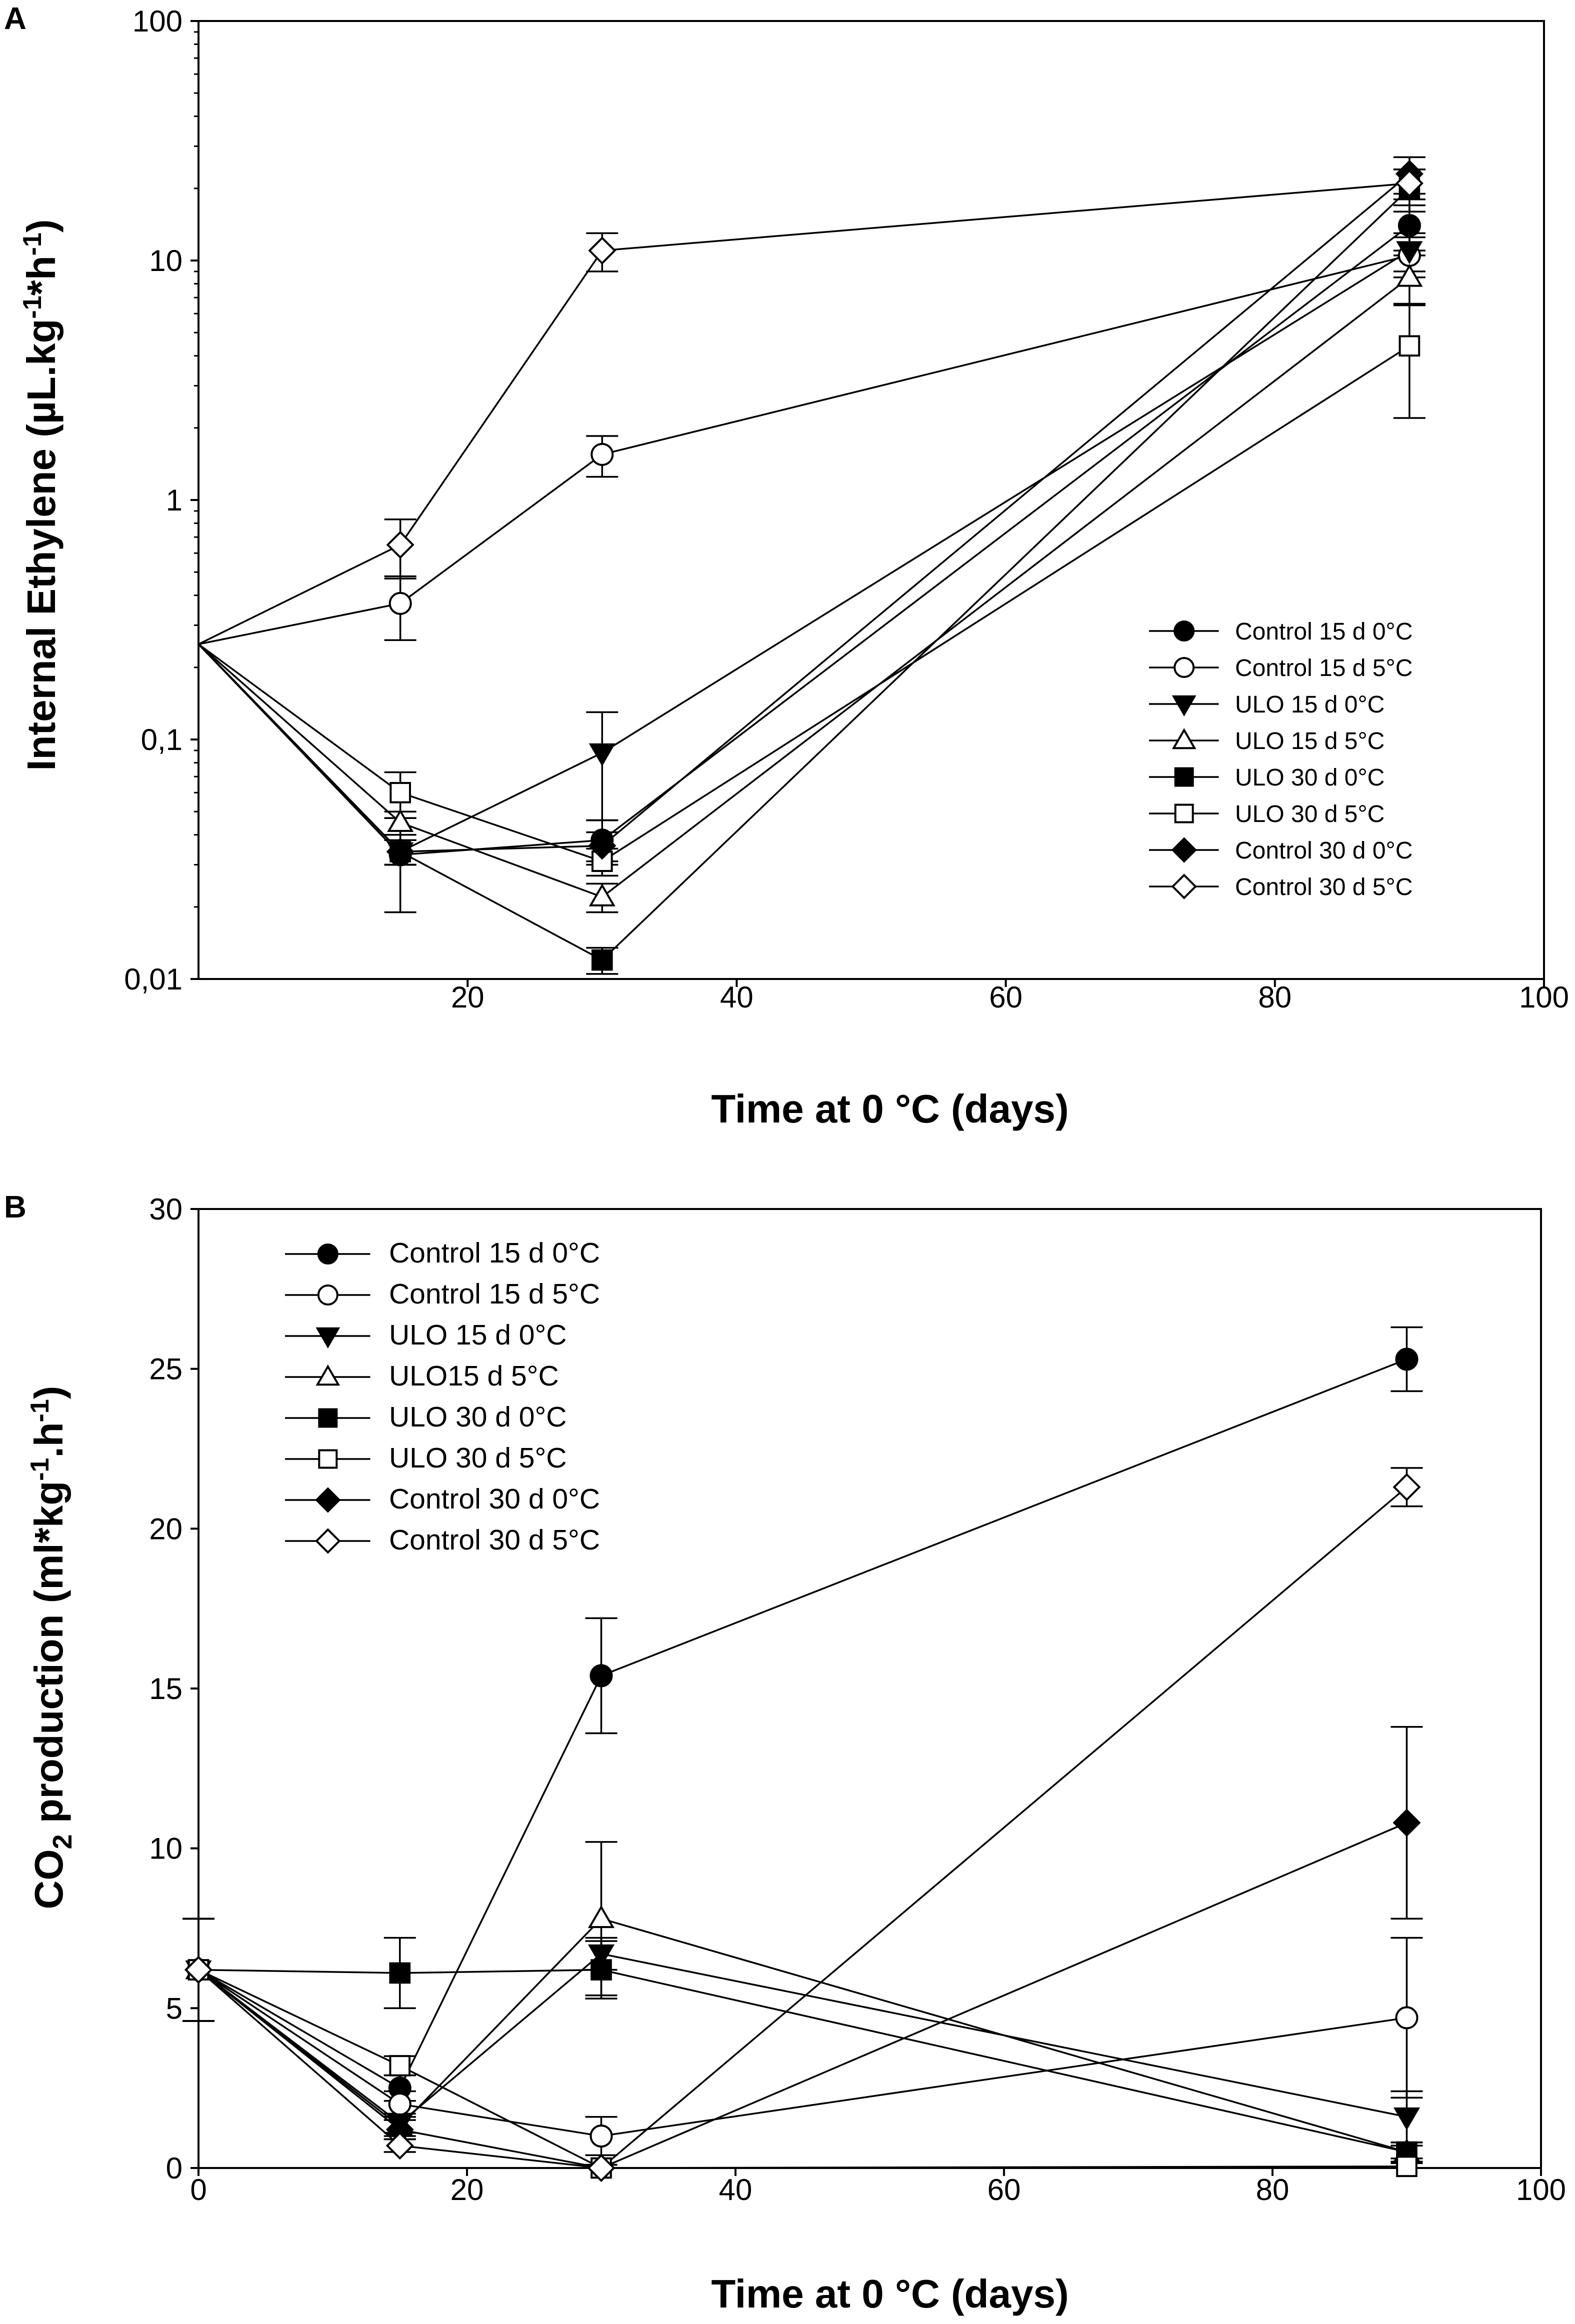 The width and height of the screenshot is (1575, 2324). What do you see at coordinates (1184, 631) in the screenshot?
I see `legend-circle-marker` at bounding box center [1184, 631].